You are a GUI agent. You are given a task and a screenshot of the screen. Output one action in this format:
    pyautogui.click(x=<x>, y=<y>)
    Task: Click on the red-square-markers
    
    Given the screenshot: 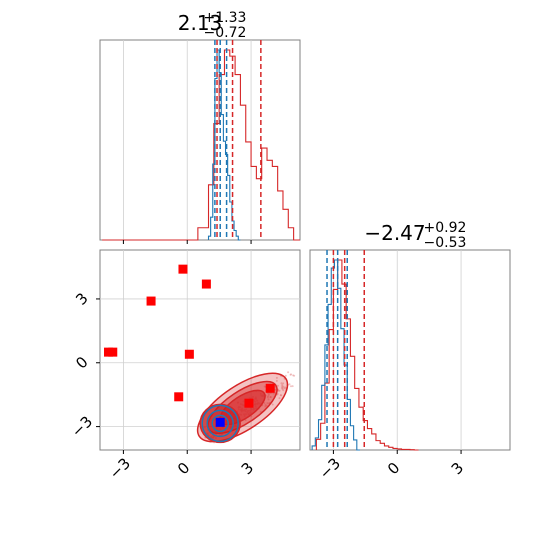 What is the action you would take?
    pyautogui.click(x=189, y=336)
    